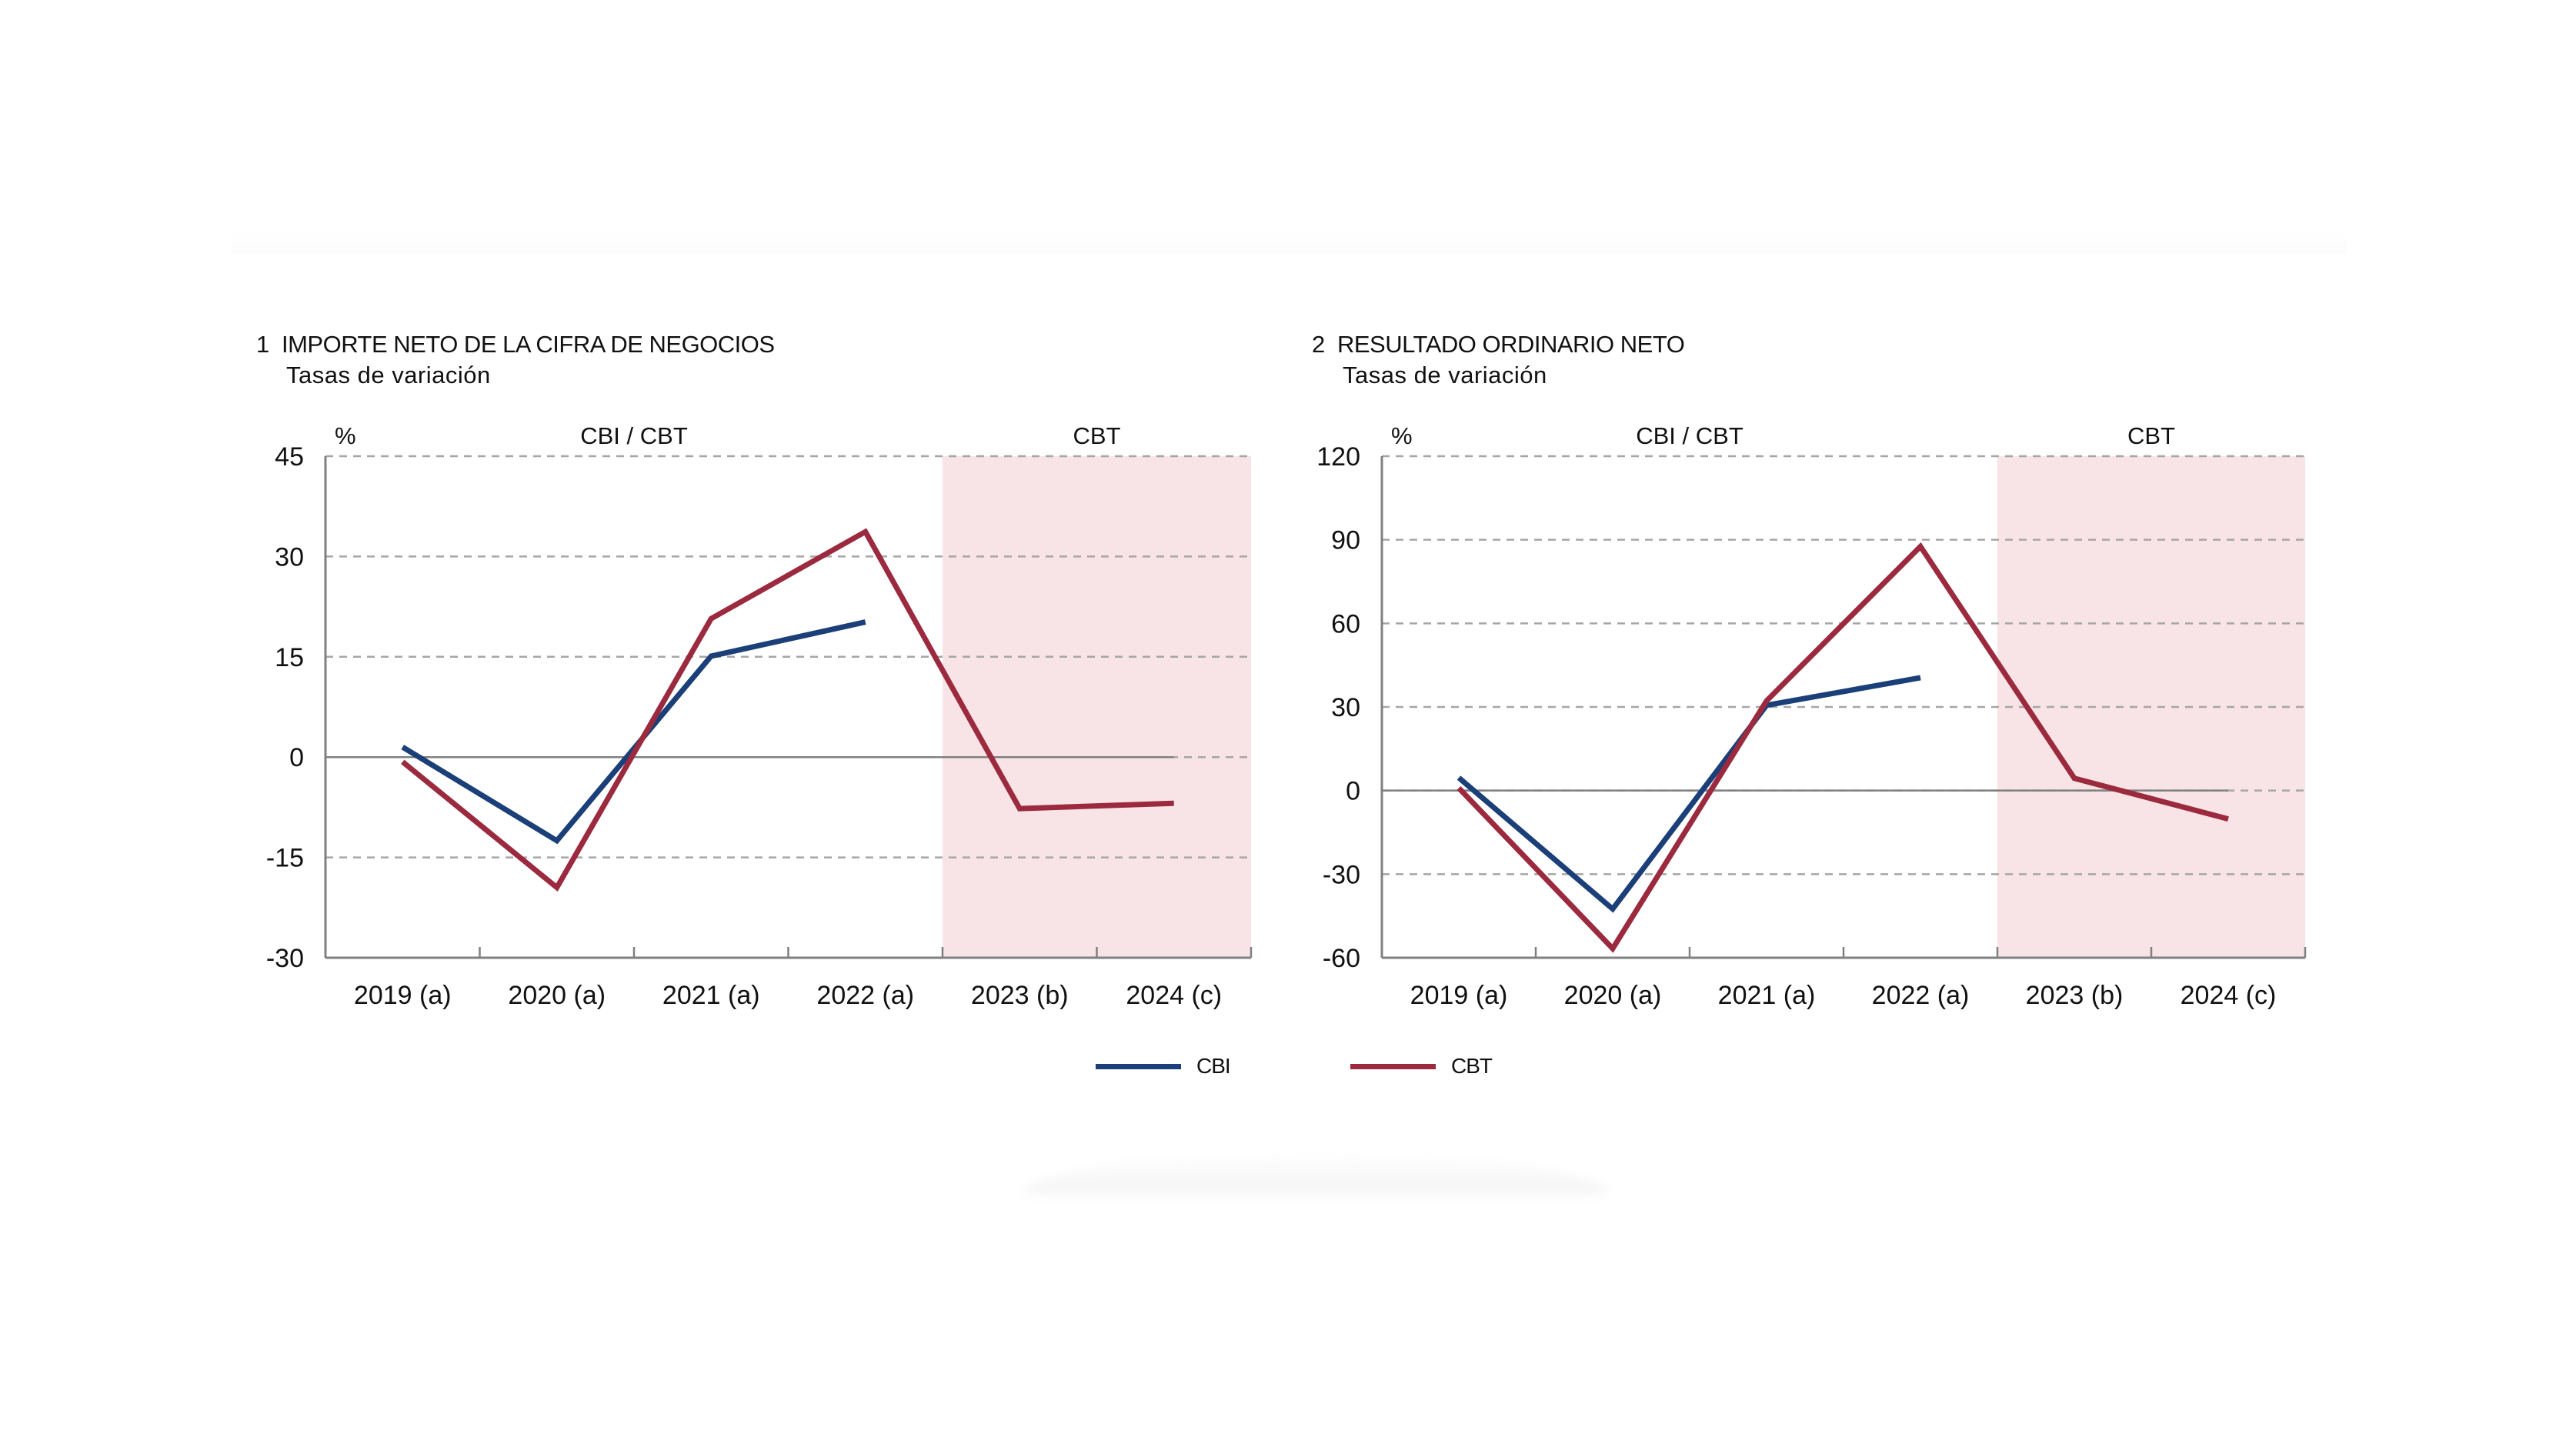 This screenshot has width=2576, height=1437. Describe the element at coordinates (1613, 995) in the screenshot. I see `chart-2-x-category-label: 2020 (a)` at that location.